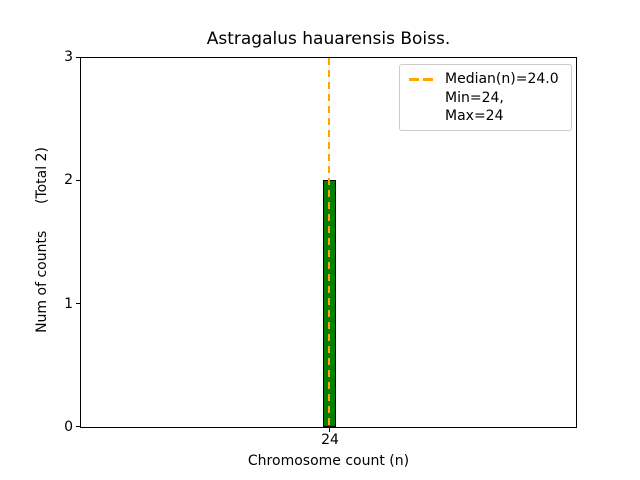  What do you see at coordinates (328, 461) in the screenshot?
I see `x-axis-label: Chromosome count (n)` at bounding box center [328, 461].